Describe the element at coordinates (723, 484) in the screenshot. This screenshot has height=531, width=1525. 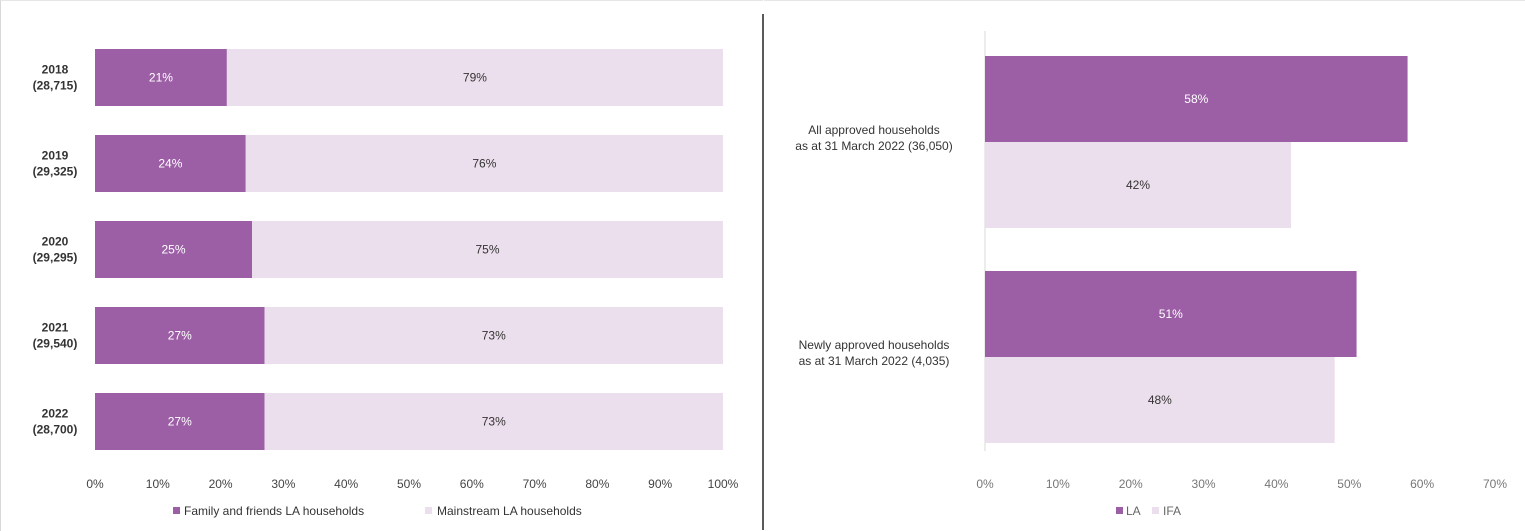
I see `x-tick-label: 100%` at that location.